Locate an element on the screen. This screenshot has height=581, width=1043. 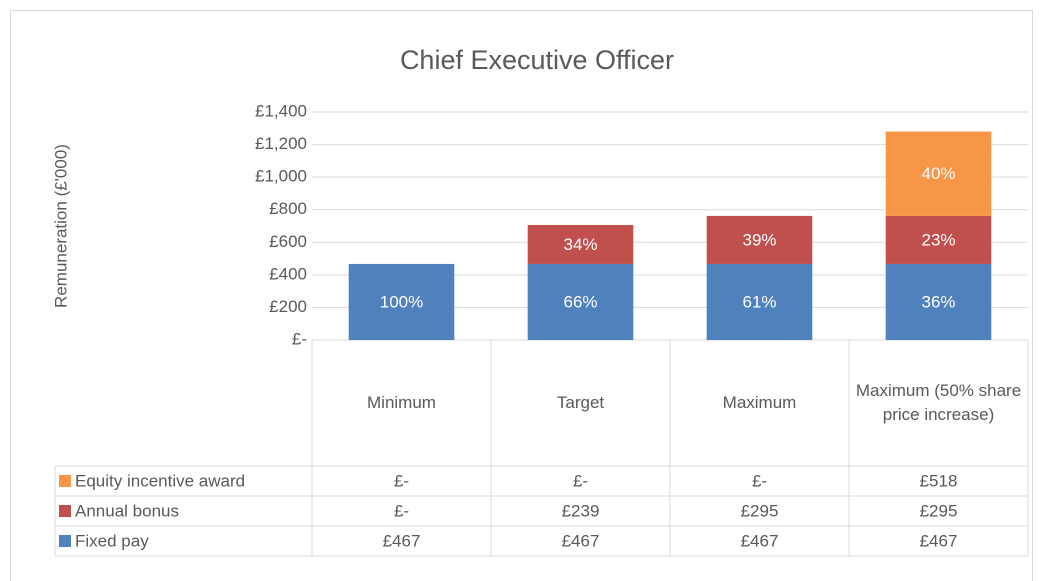
x-tick-label: Maximum (50% share price increase) is located at coordinates (938, 402).